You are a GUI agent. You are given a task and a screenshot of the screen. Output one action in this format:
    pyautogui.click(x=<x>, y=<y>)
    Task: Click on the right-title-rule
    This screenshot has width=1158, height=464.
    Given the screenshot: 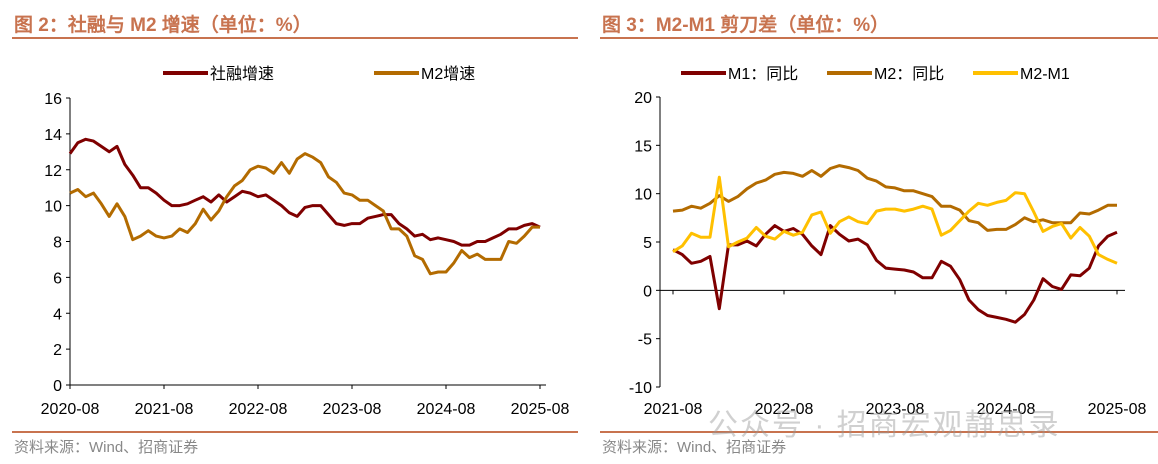 What is the action you would take?
    pyautogui.click(x=879, y=38)
    